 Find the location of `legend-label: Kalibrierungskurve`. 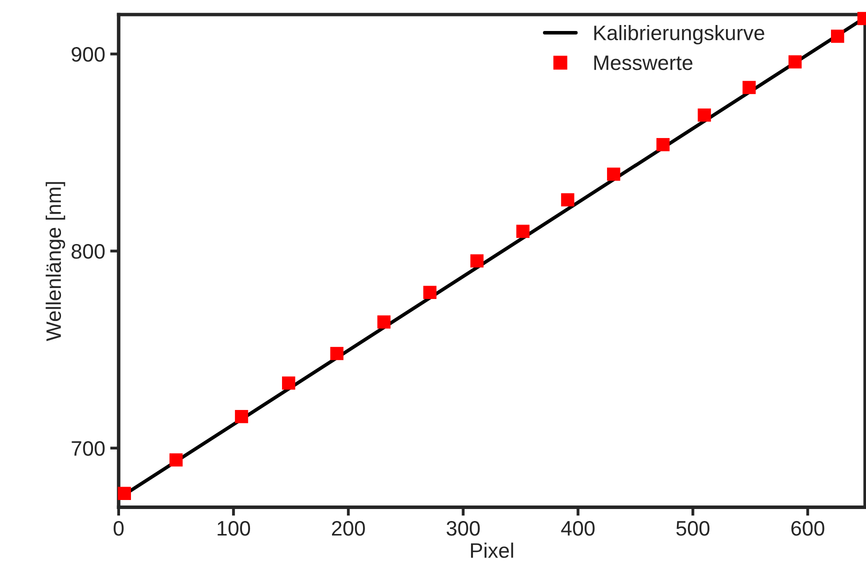

legend-label: Kalibrierungskurve is located at coordinates (679, 34).